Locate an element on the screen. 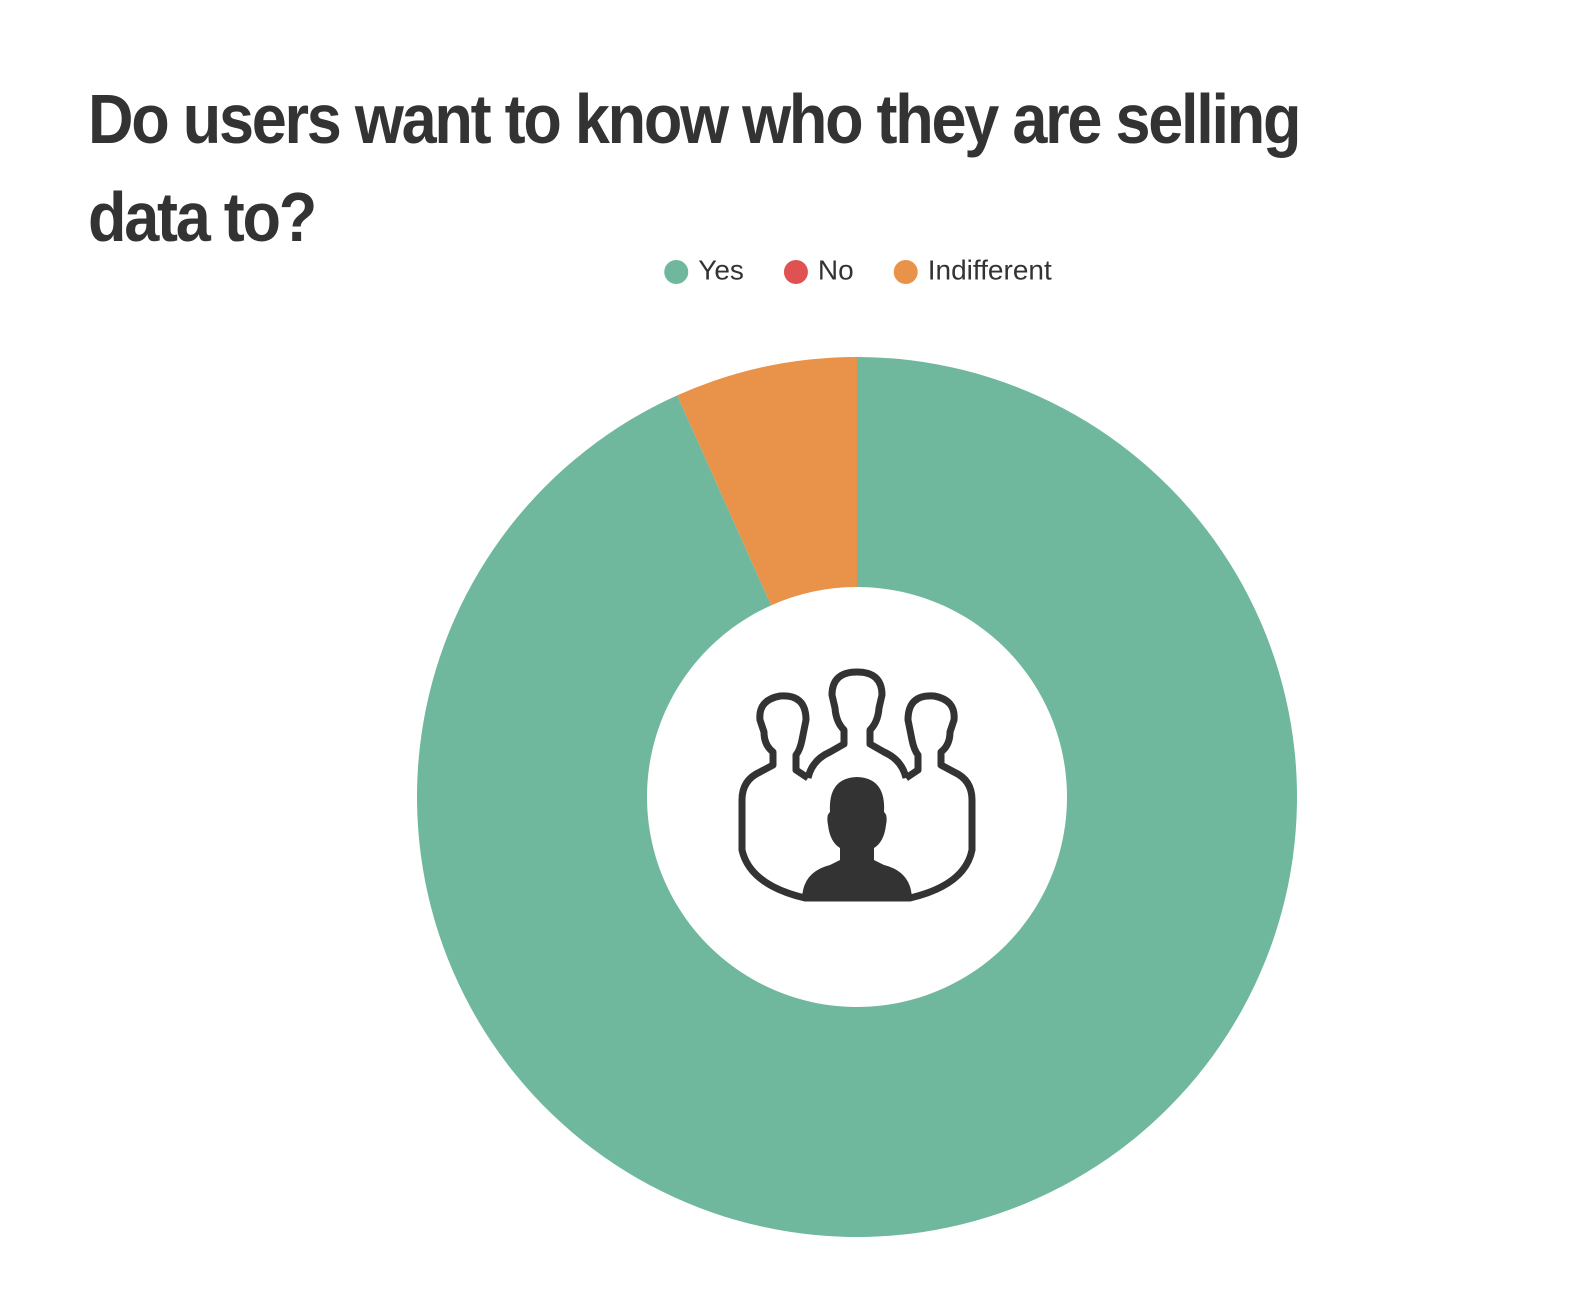  legend-label: Yes is located at coordinates (721, 269).